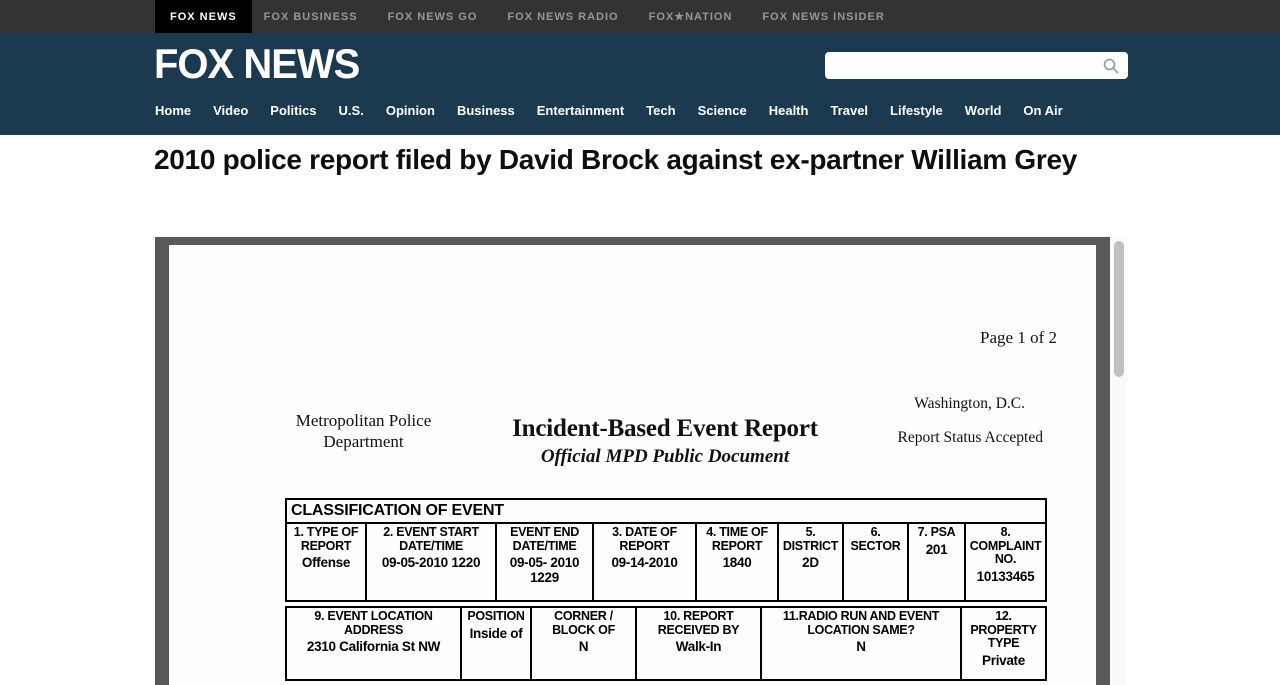 This screenshot has height=685, width=1280. Describe the element at coordinates (811, 562) in the screenshot. I see `cell-district: 5. DISTRICT 2D` at that location.